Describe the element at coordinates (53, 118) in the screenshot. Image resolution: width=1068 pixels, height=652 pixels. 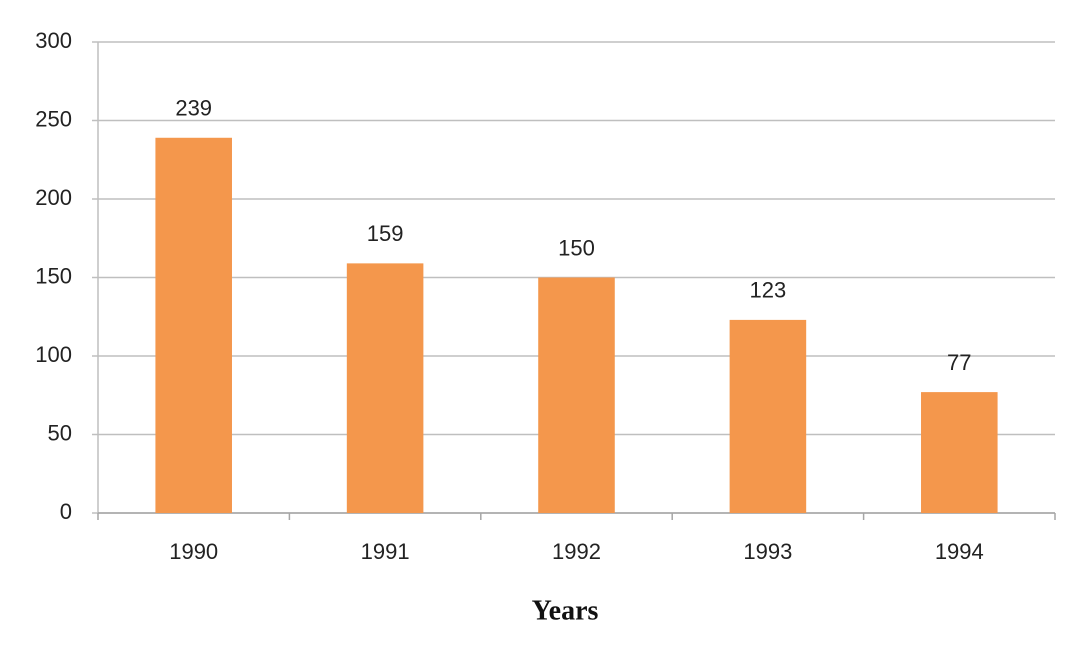
I see `y-tick-label: 250` at that location.